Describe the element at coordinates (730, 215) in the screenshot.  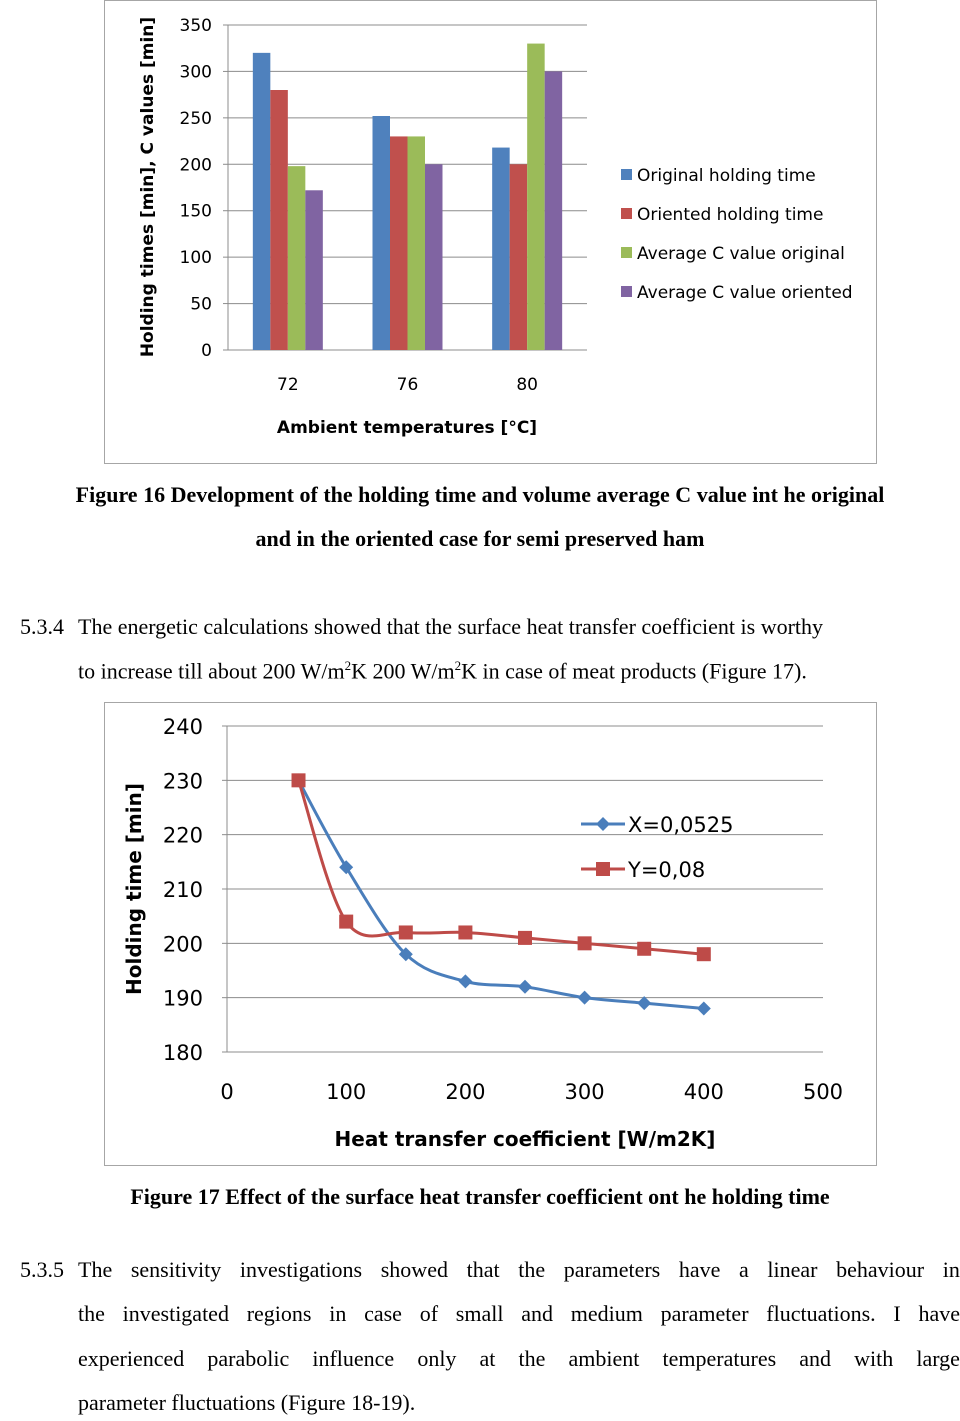
I see `legend-entry: Oriented holding time` at that location.